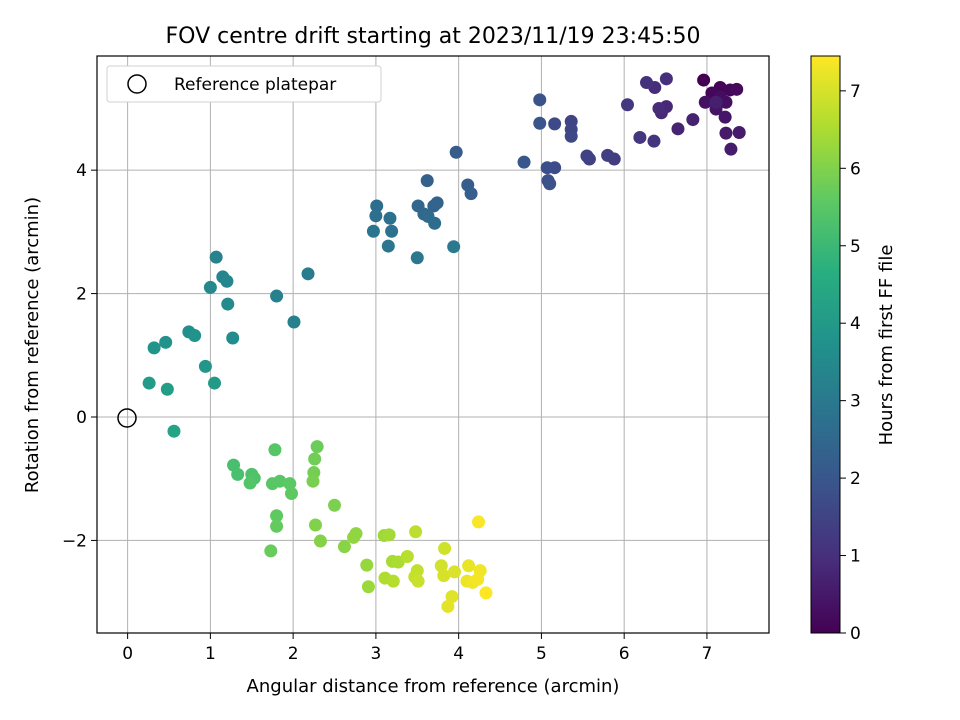 This screenshot has width=960, height=720. What do you see at coordinates (855, 247) in the screenshot?
I see `colorbar-tick-label: 5` at bounding box center [855, 247].